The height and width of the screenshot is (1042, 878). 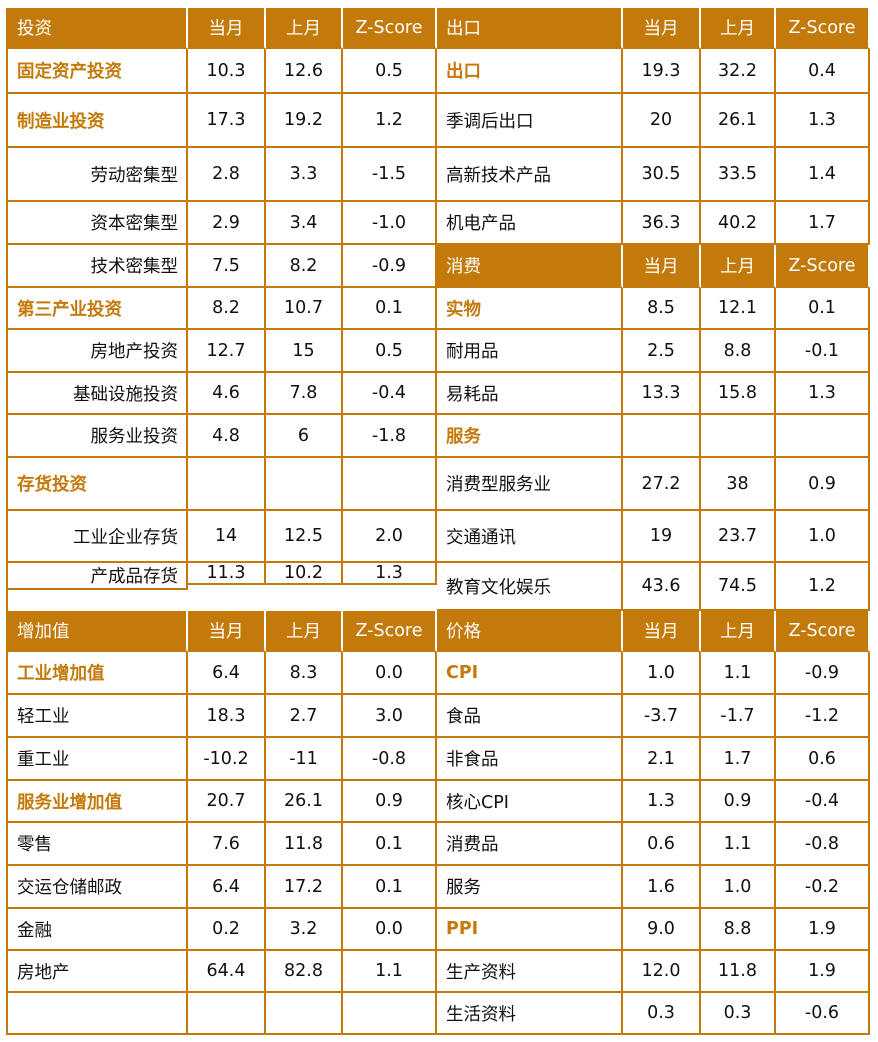 What do you see at coordinates (304, 574) in the screenshot?
I see `investment-row-previous-value: 10.2` at bounding box center [304, 574].